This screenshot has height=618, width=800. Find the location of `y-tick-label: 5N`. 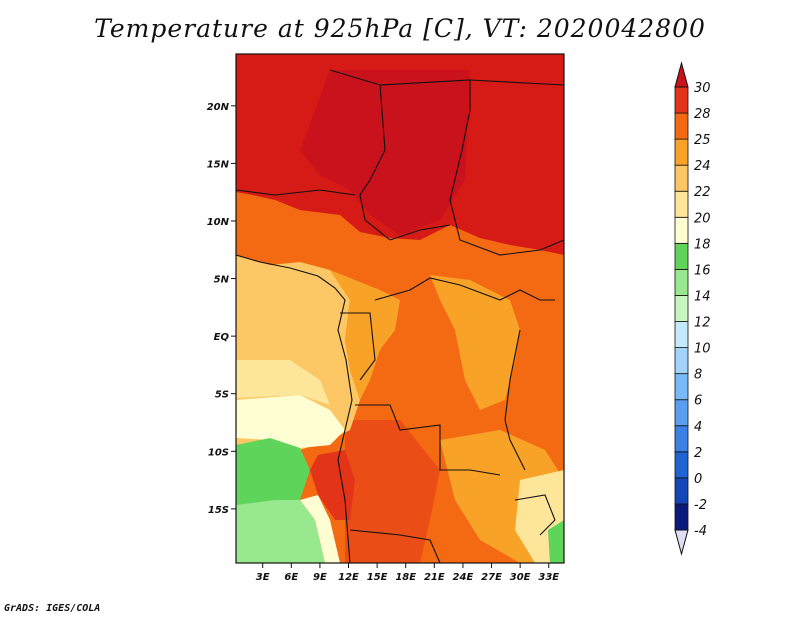

y-tick-label: 5N is located at coordinates (222, 280).